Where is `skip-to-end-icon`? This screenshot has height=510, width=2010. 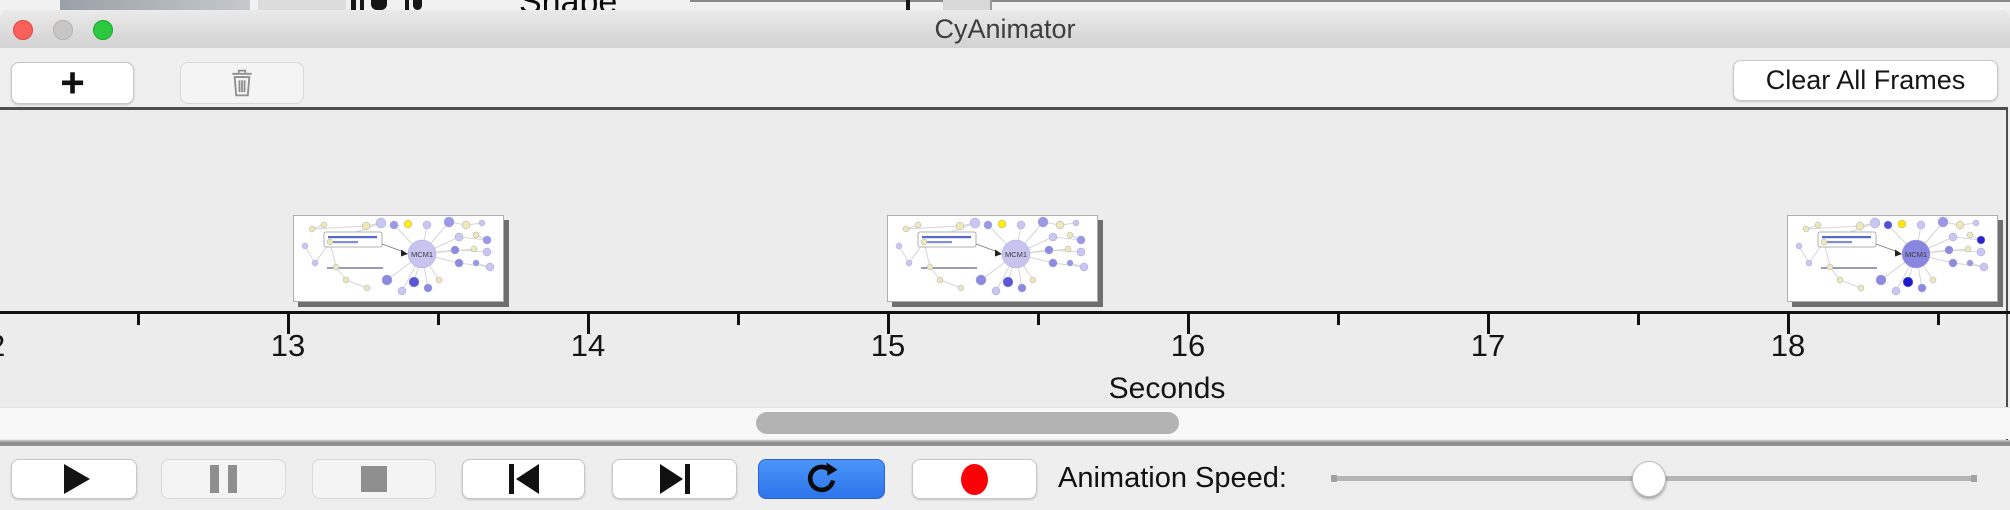 skip-to-end-icon is located at coordinates (674, 479).